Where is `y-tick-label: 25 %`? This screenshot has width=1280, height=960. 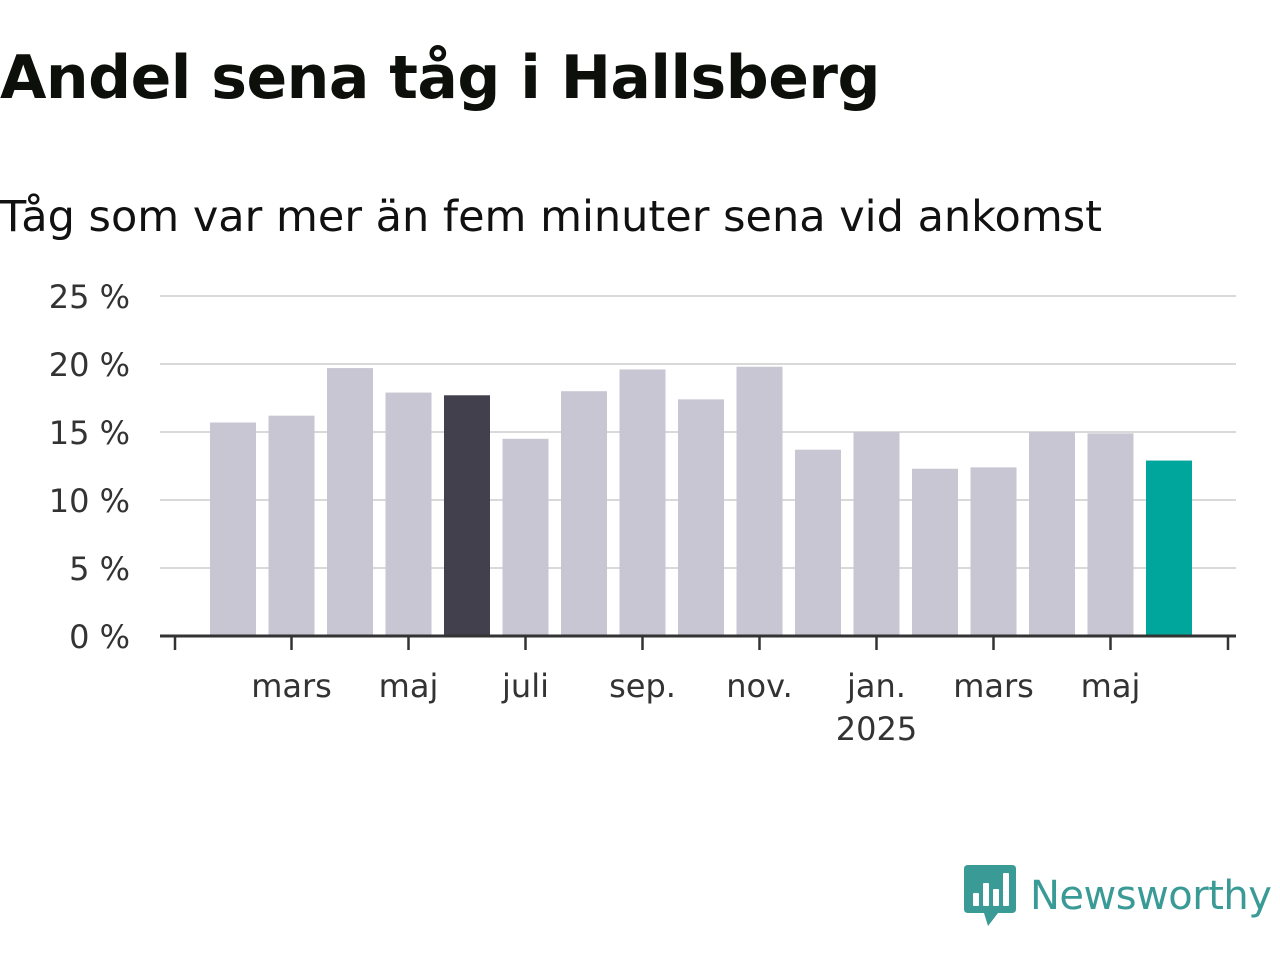
y-tick-label: 25 % is located at coordinates (89, 297).